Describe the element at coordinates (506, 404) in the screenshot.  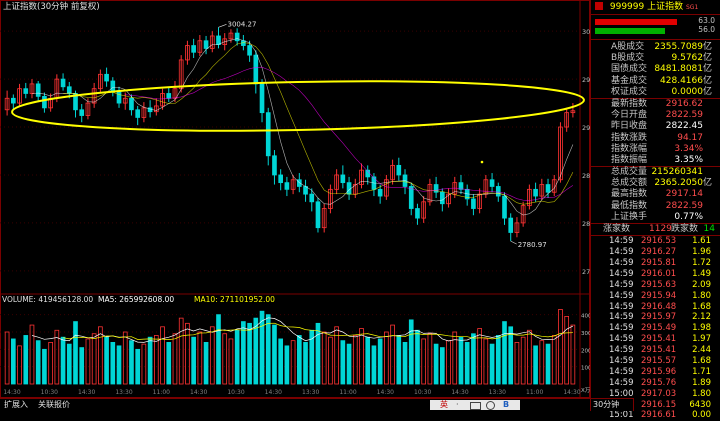
I see `ime-tail-icon: B` at that location.